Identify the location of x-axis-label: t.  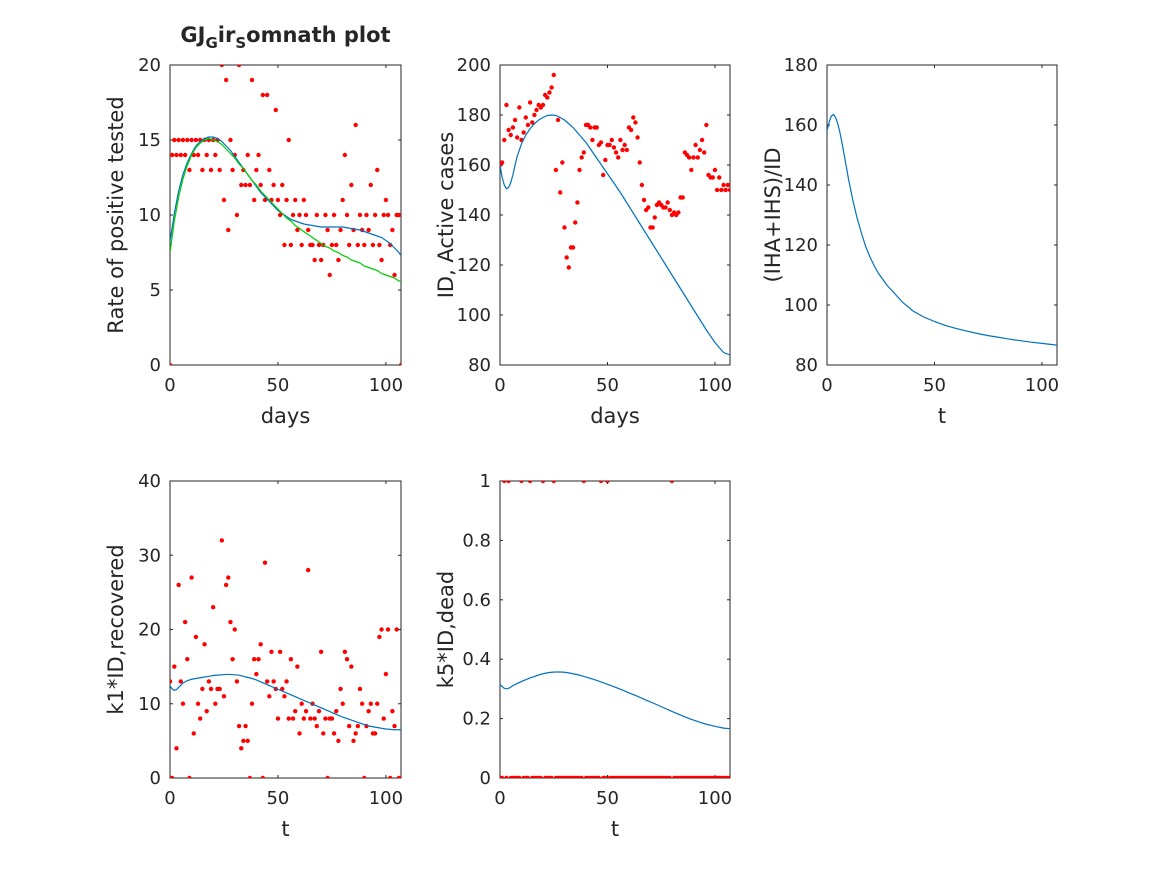
(615, 829).